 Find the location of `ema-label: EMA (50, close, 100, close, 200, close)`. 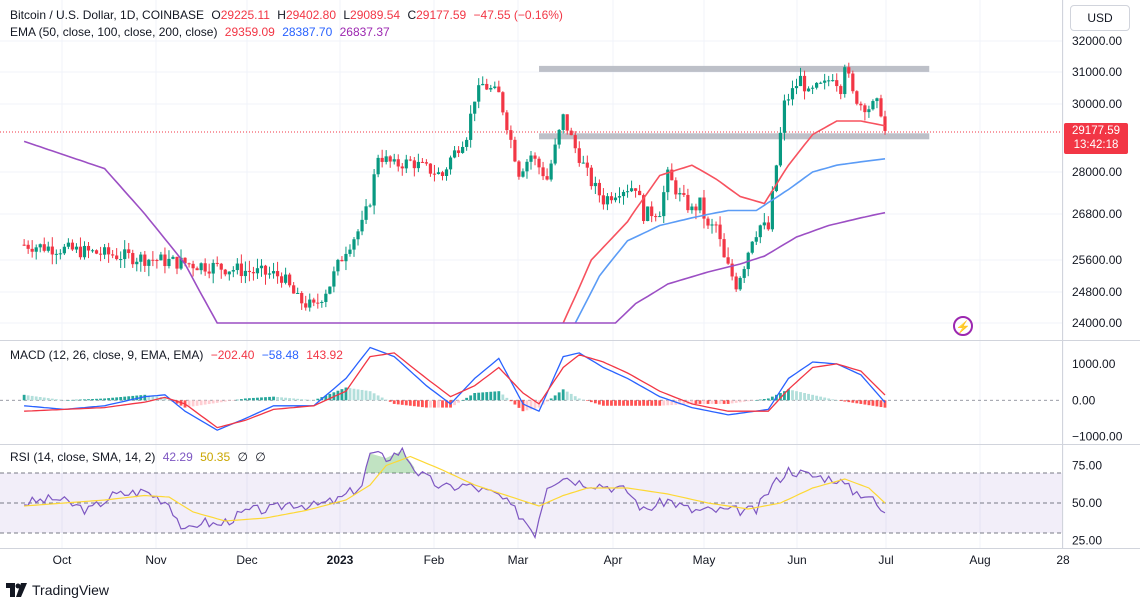

ema-label: EMA (50, close, 100, close, 200, close) is located at coordinates (114, 32).